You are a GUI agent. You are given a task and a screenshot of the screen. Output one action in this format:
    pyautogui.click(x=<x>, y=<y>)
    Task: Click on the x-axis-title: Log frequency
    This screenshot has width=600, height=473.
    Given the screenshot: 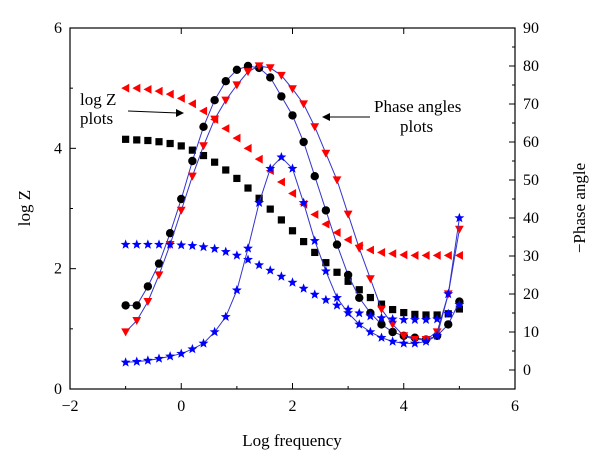 What is the action you would take?
    pyautogui.click(x=292, y=440)
    